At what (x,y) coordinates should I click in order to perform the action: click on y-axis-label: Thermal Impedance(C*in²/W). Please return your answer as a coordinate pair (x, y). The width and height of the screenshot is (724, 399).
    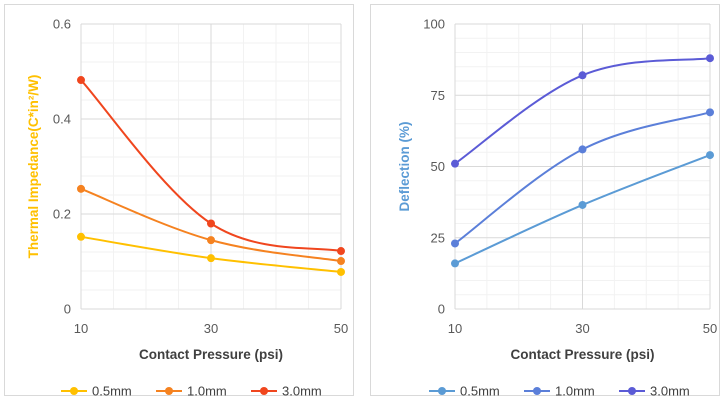
    Looking at the image, I should click on (33, 167).